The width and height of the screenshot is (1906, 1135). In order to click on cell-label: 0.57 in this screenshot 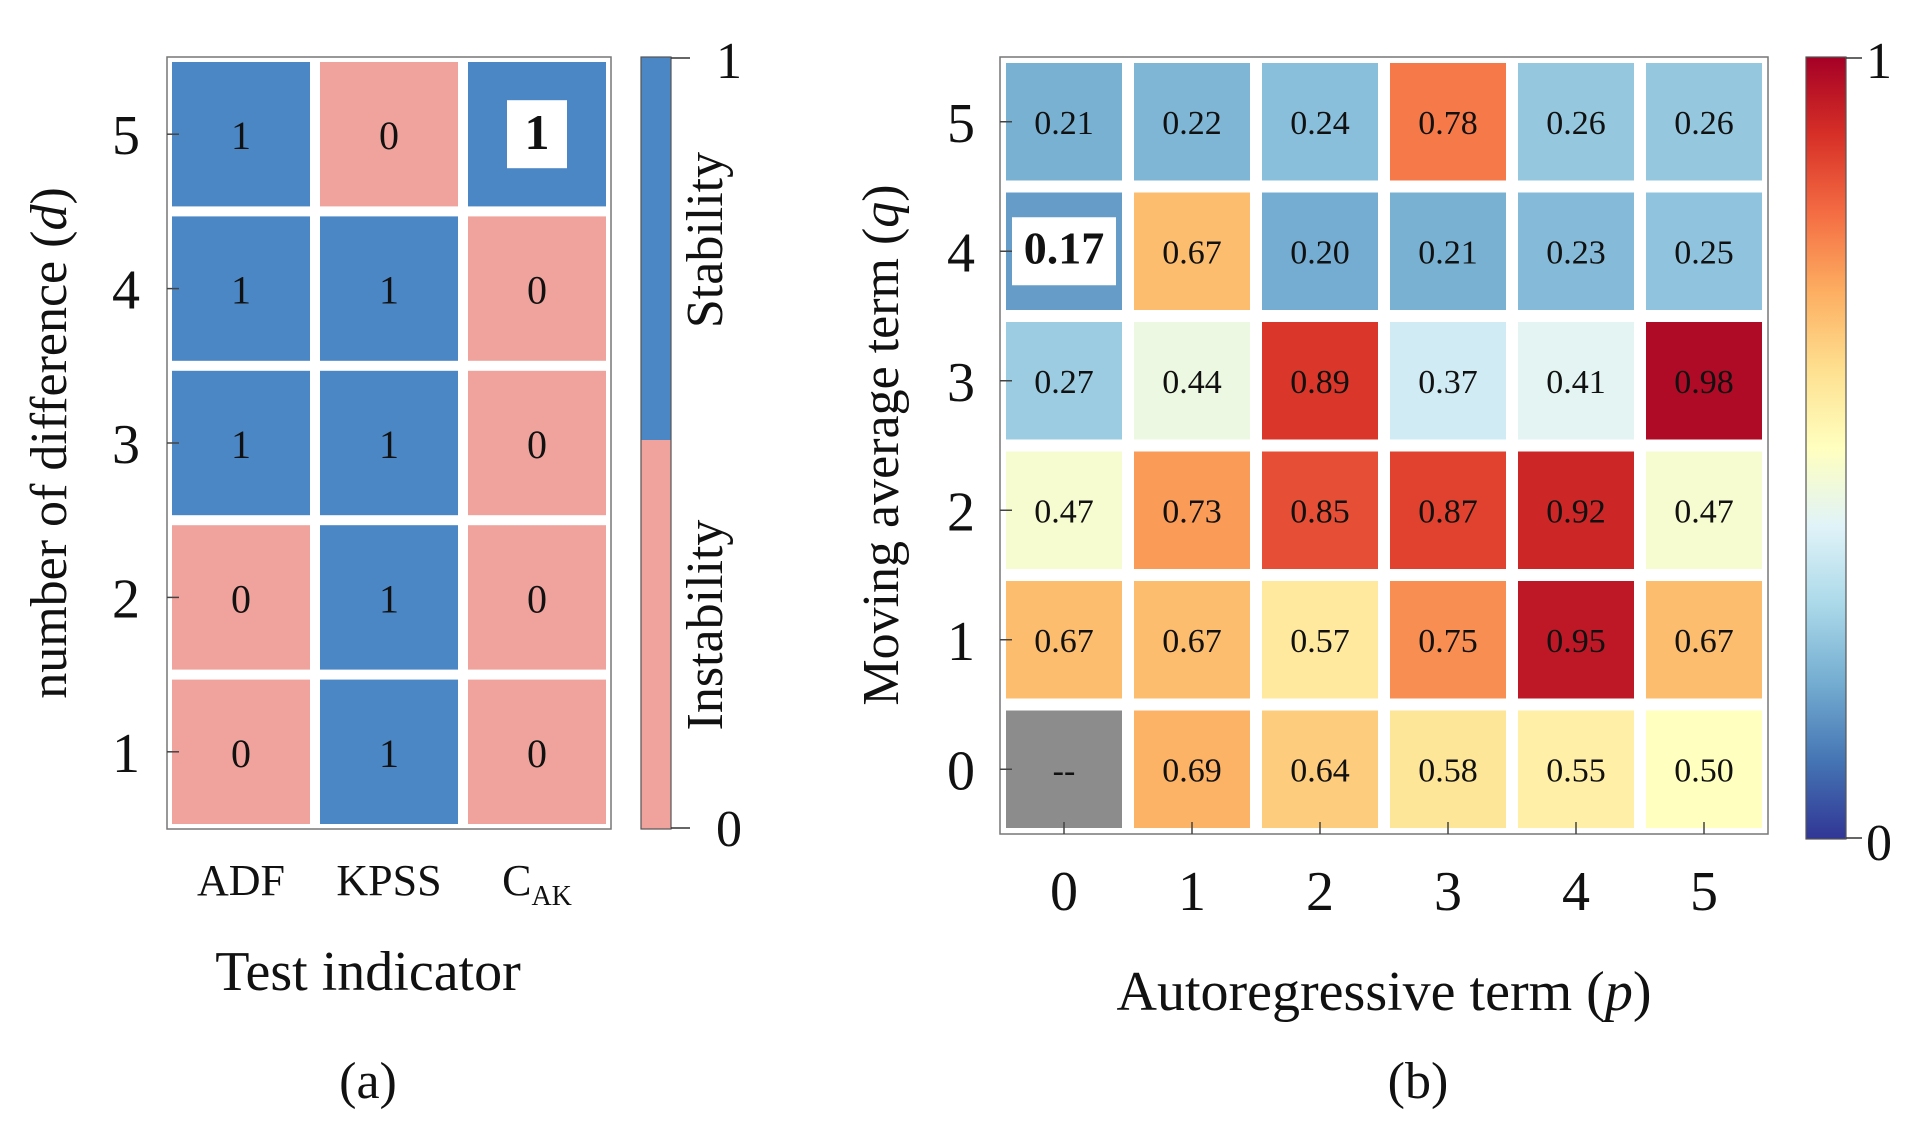, I will do `click(1320, 641)`.